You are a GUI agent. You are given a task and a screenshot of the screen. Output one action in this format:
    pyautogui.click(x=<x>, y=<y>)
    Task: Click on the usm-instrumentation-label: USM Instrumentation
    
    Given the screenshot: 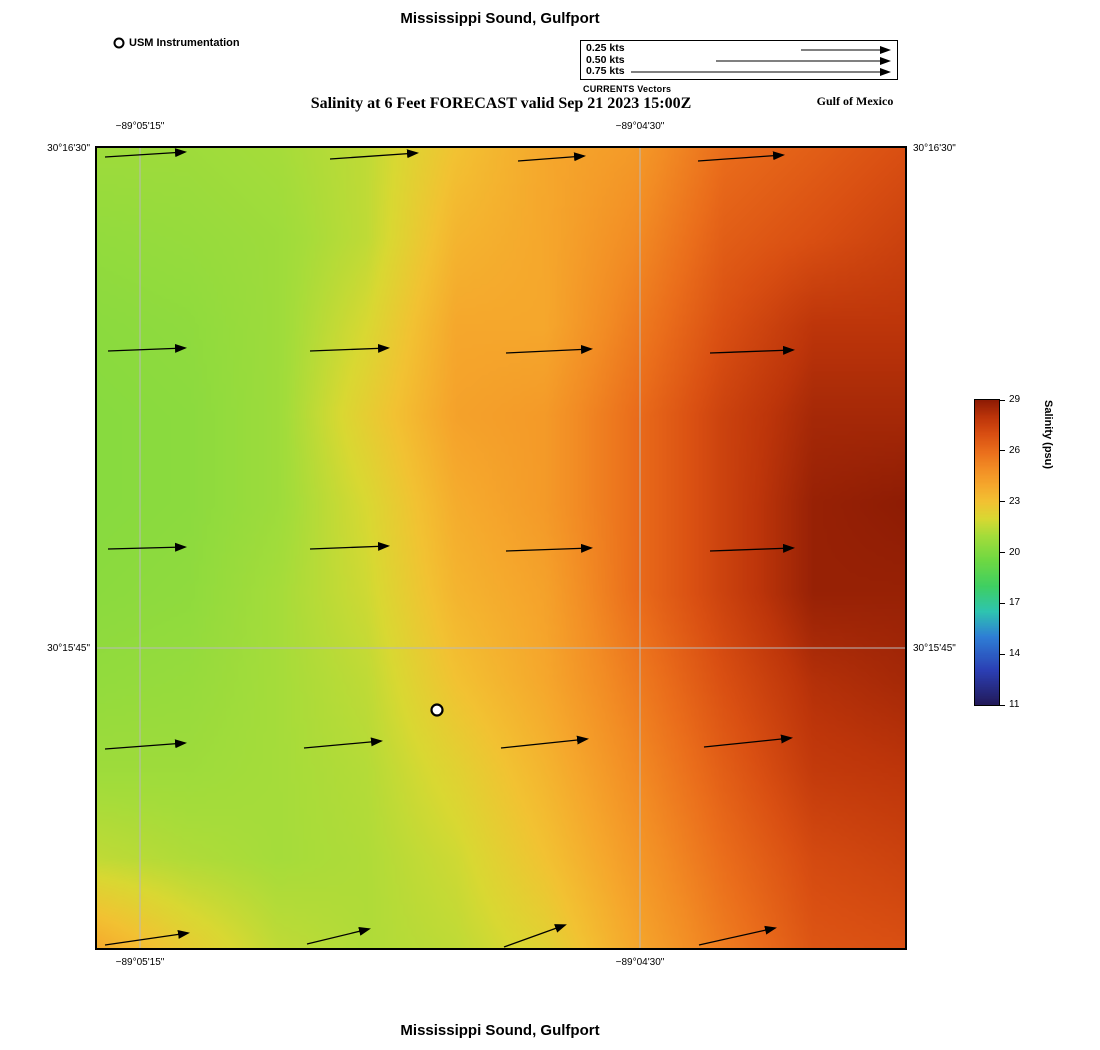 What is the action you would take?
    pyautogui.click(x=184, y=43)
    